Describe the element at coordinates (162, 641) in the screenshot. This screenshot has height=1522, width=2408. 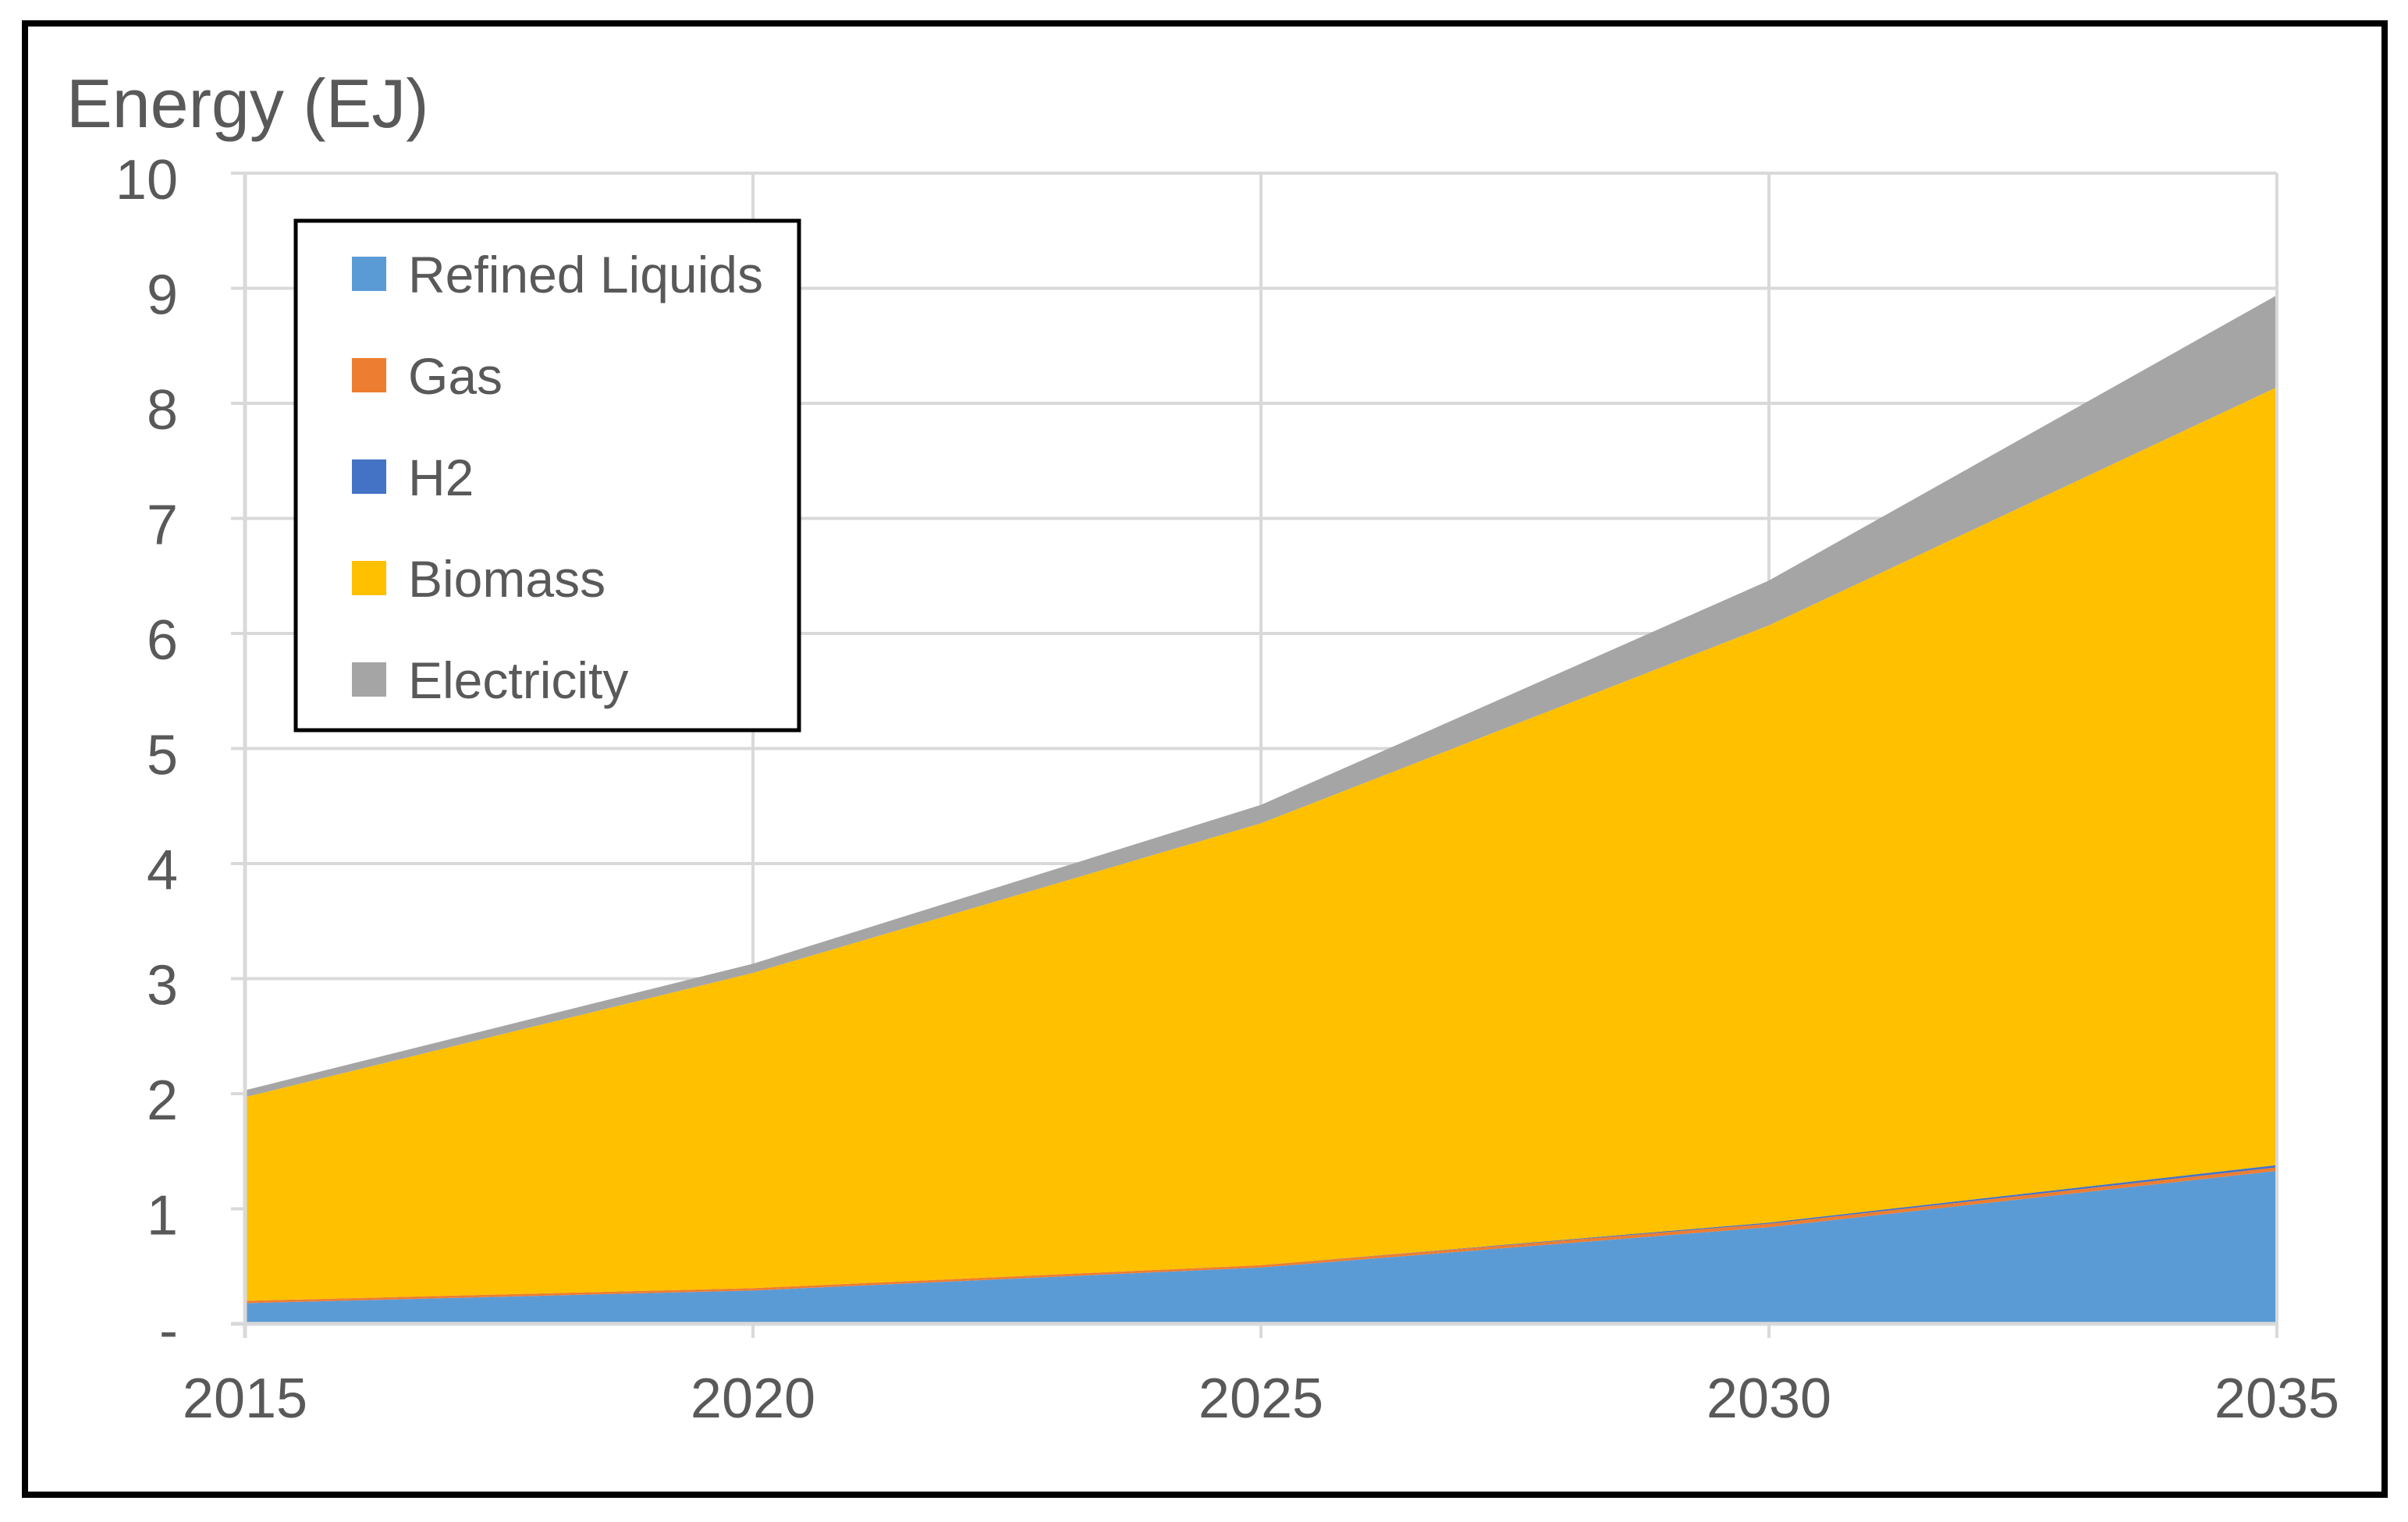
I see `y-axis-label: 6` at that location.